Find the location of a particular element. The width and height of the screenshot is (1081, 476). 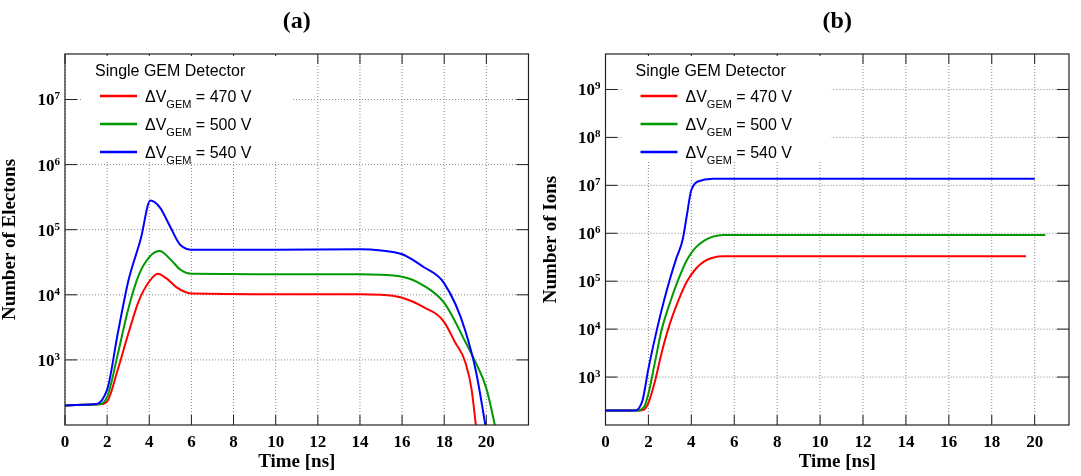

y-axis-title: Number of Electons is located at coordinates (9, 239).